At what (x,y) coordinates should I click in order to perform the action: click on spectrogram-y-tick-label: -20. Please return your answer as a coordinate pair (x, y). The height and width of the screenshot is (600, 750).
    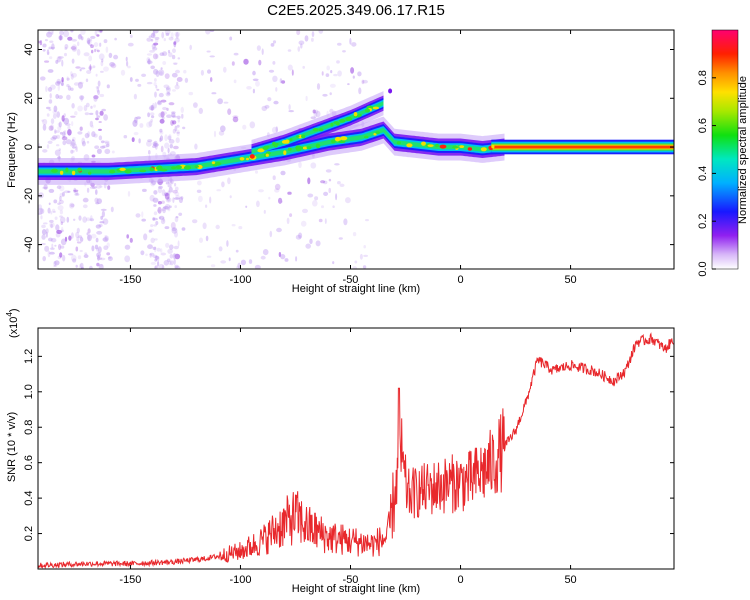
    Looking at the image, I should click on (29, 196).